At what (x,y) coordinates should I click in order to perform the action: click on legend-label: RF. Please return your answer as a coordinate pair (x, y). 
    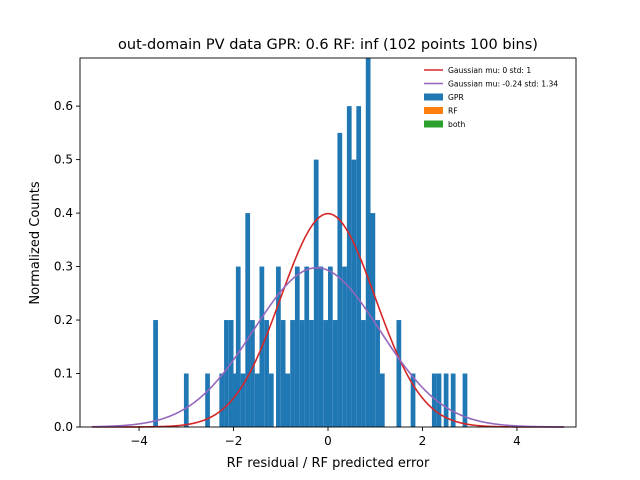
    Looking at the image, I should click on (453, 110).